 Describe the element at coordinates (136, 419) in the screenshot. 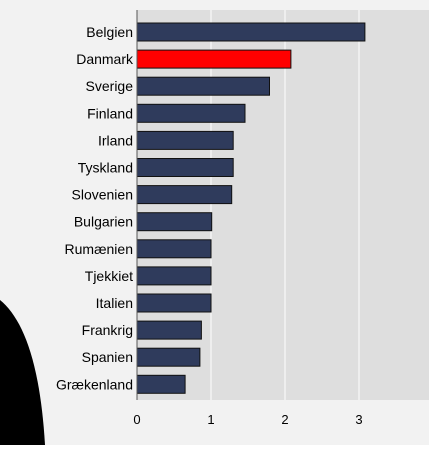

I see `x-tick-label: 0` at that location.